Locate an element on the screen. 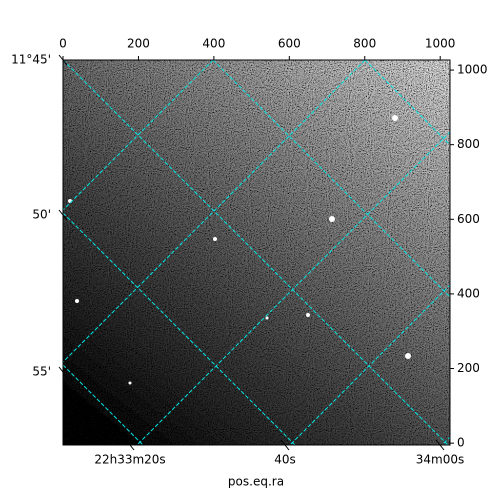 The height and width of the screenshot is (504, 500). y-tick-label: 1000 is located at coordinates (472, 70).